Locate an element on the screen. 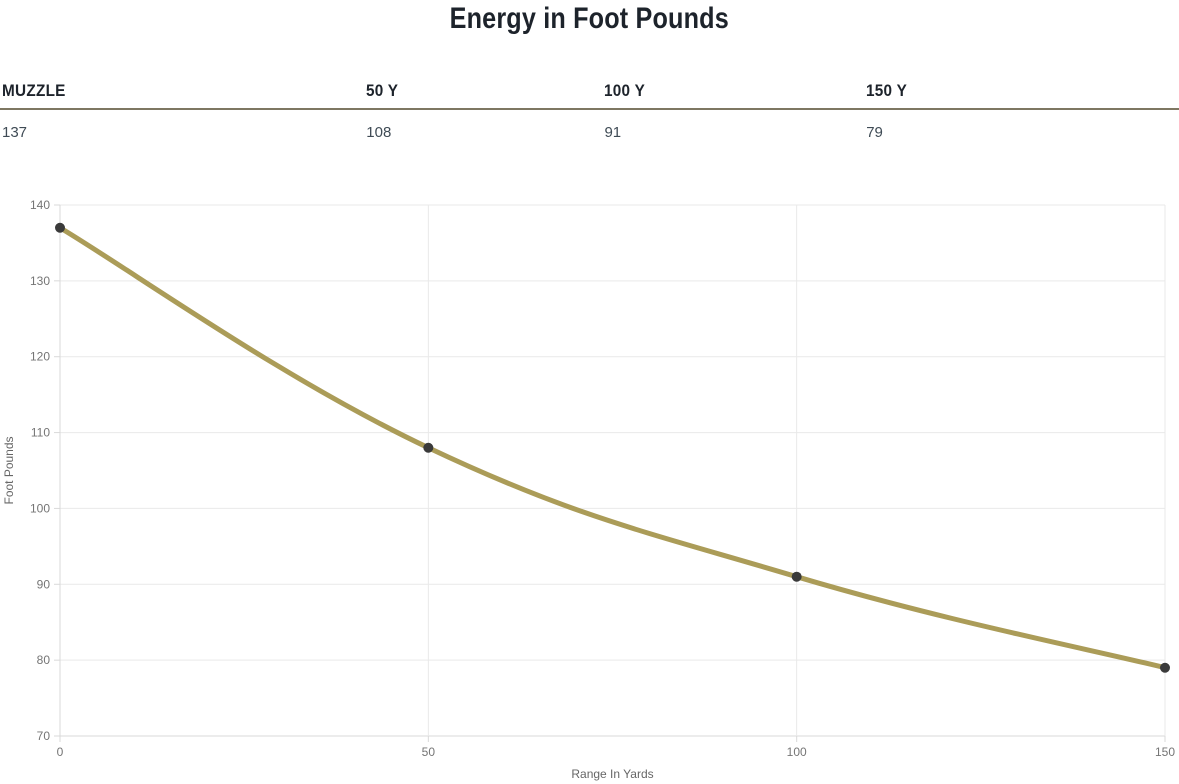 The height and width of the screenshot is (784, 1179). energy-table: MUZZLE 50 Y 100 Y 150 Y 137 108 91 79 is located at coordinates (589, 112).